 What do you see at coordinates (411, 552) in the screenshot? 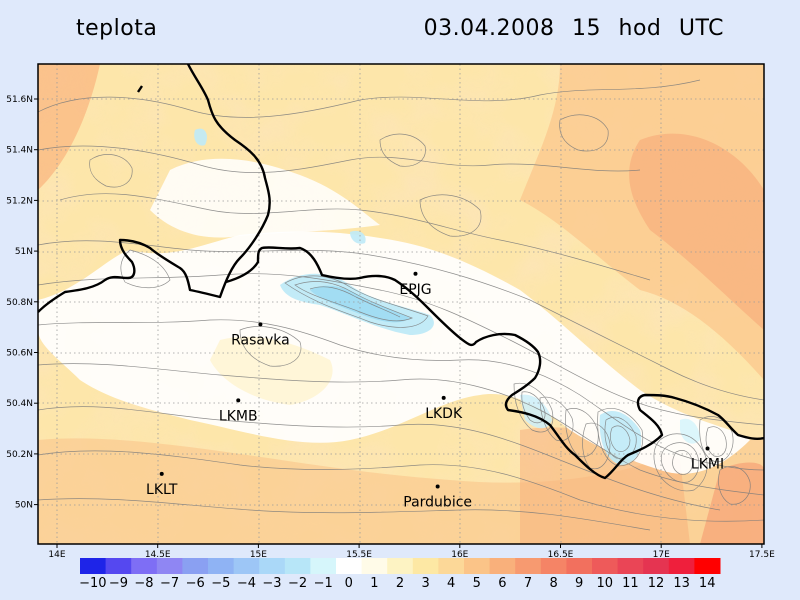
I see `longitude-ticks: 14E 14.5E 15E 15.5E 16E 16.5E 17E 17.5E` at bounding box center [411, 552].